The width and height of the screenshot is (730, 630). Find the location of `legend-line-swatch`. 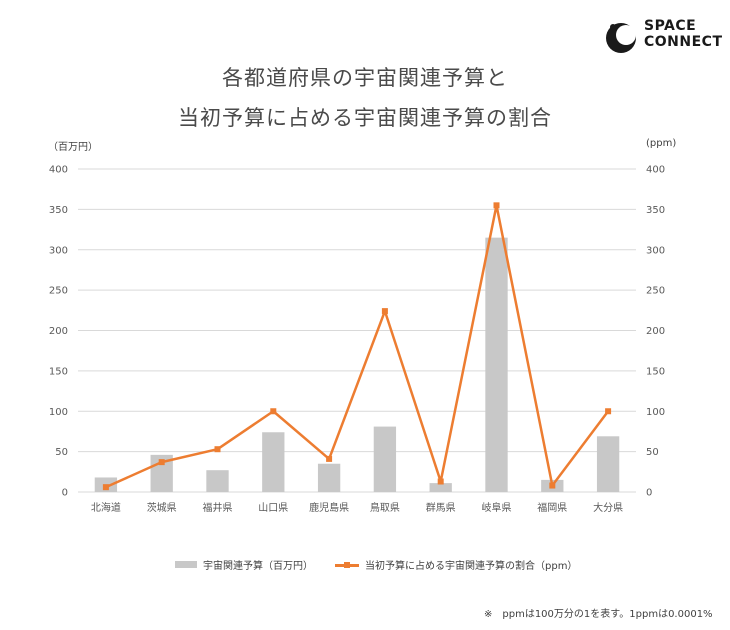

legend-line-swatch is located at coordinates (347, 565).